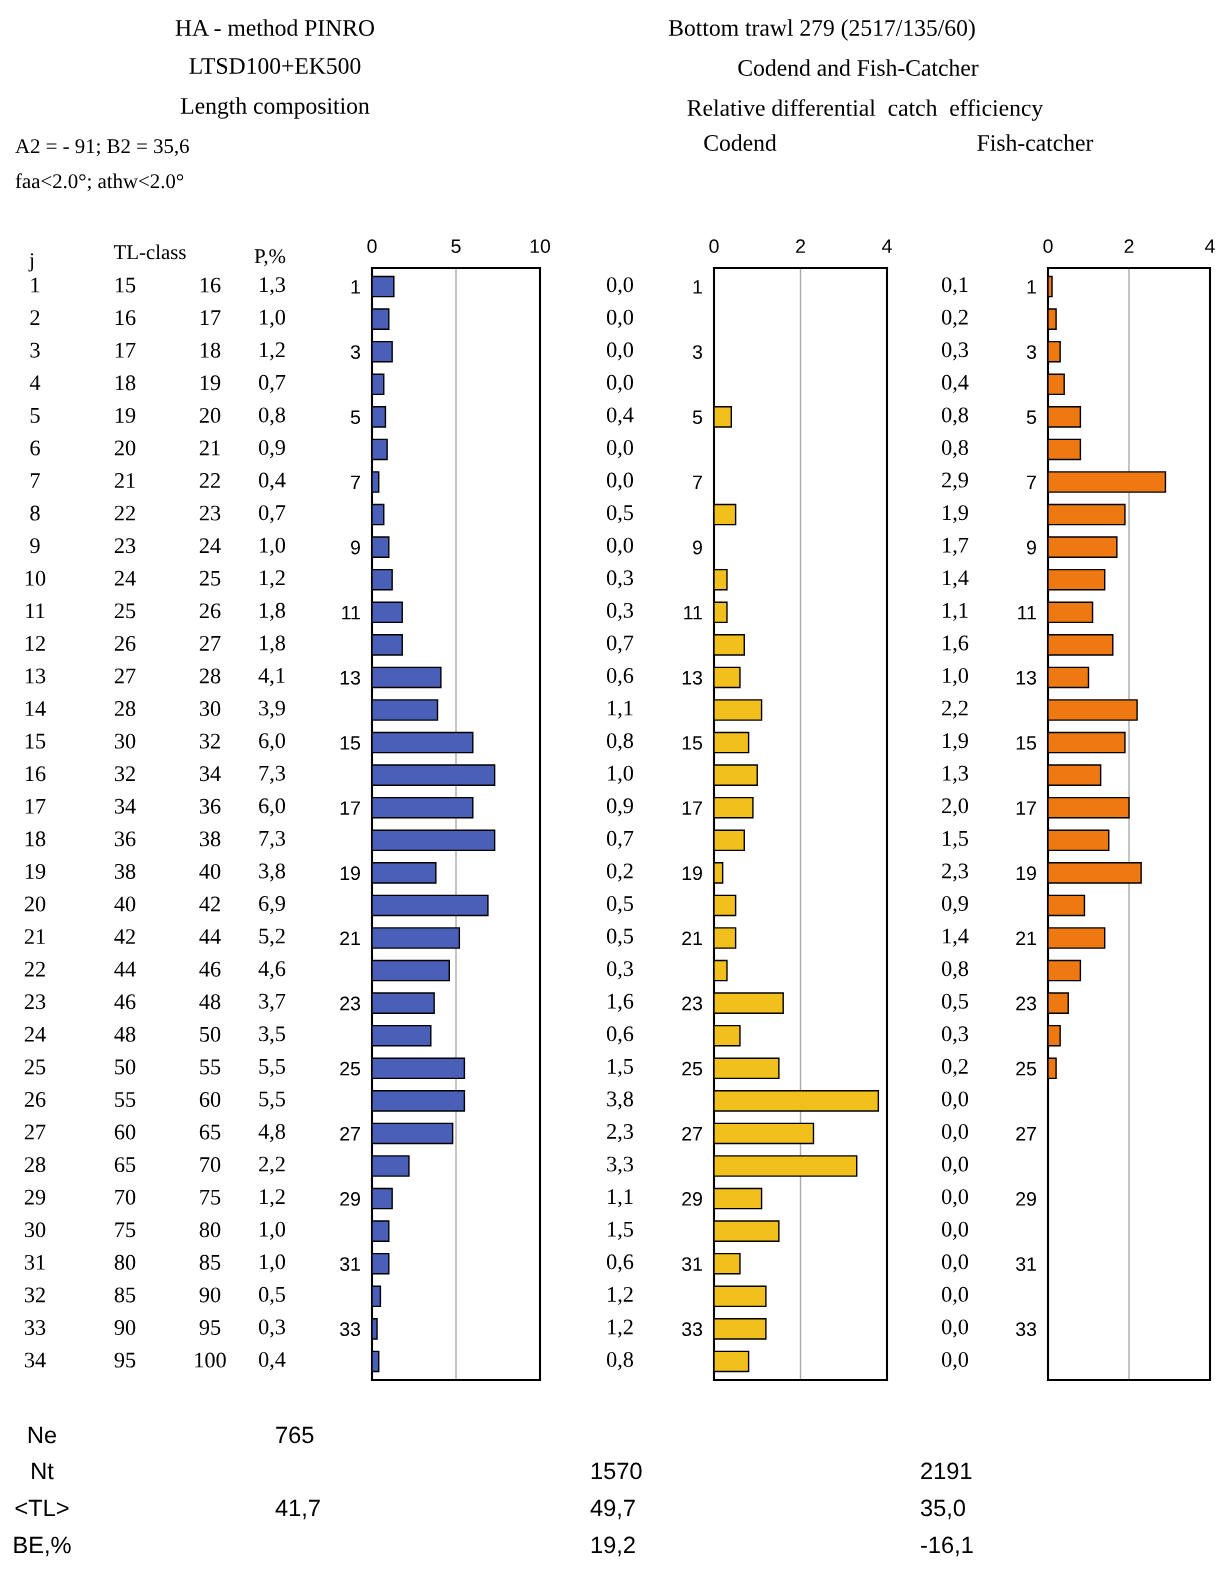 This screenshot has width=1232, height=1578. Describe the element at coordinates (858, 67) in the screenshot. I see `text: Codend and Fish-Catcher` at that location.